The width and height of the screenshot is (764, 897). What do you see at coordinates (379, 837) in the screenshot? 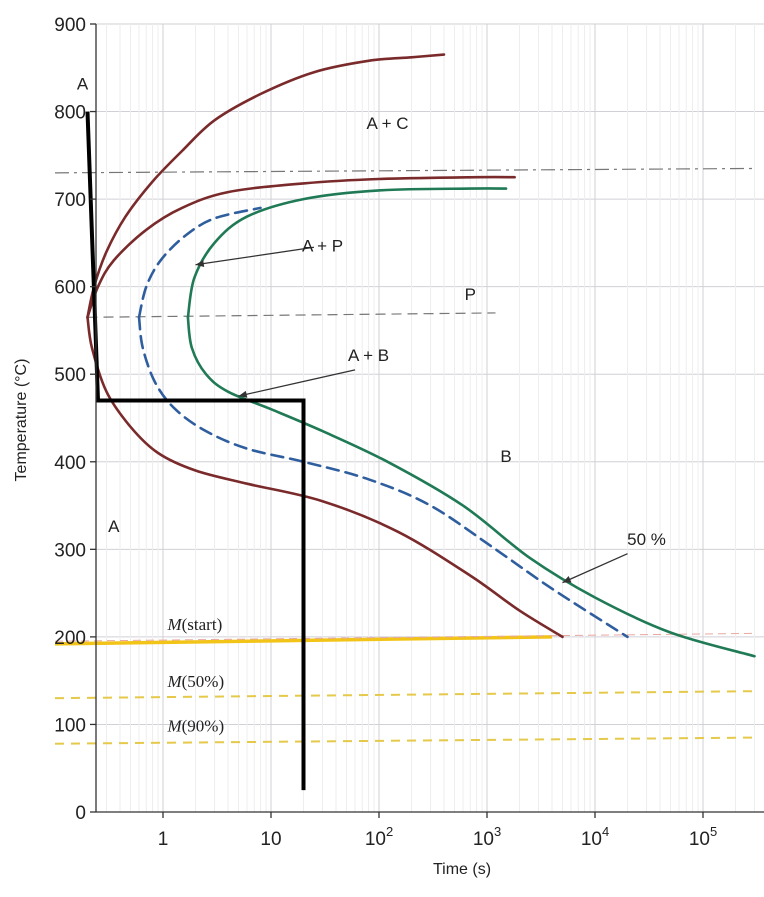
I see `x-tick-label: 10²` at bounding box center [379, 837].